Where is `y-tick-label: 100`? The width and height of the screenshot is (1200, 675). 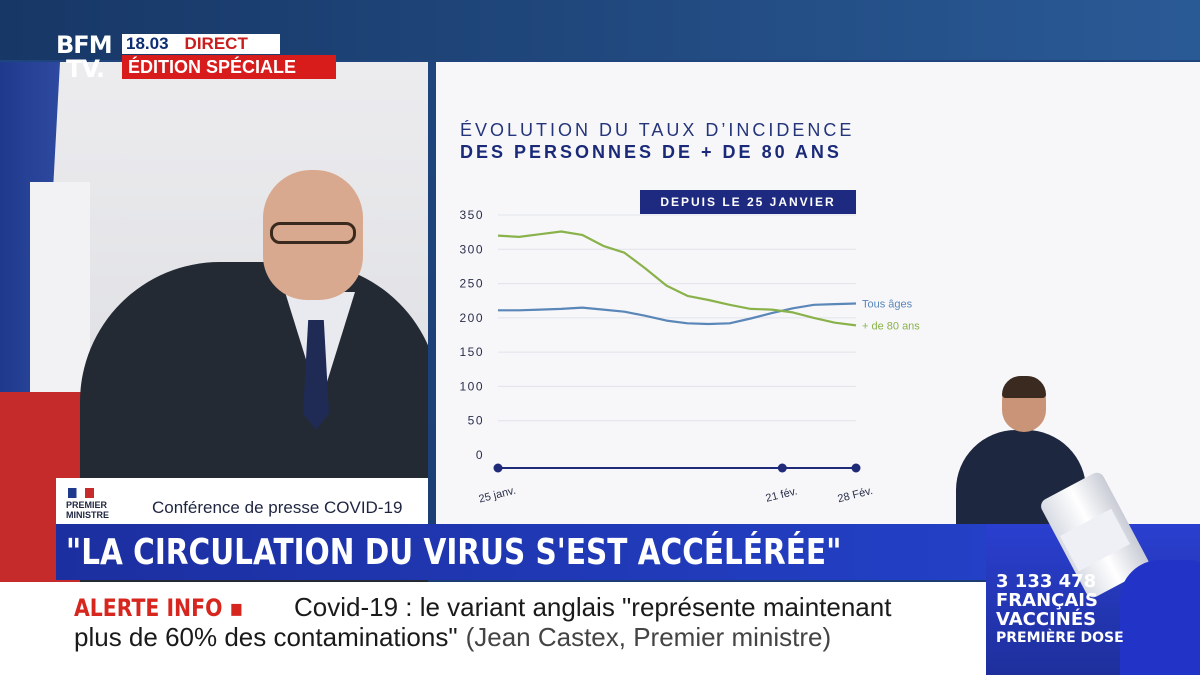 y-tick-label: 100 is located at coordinates (471, 386).